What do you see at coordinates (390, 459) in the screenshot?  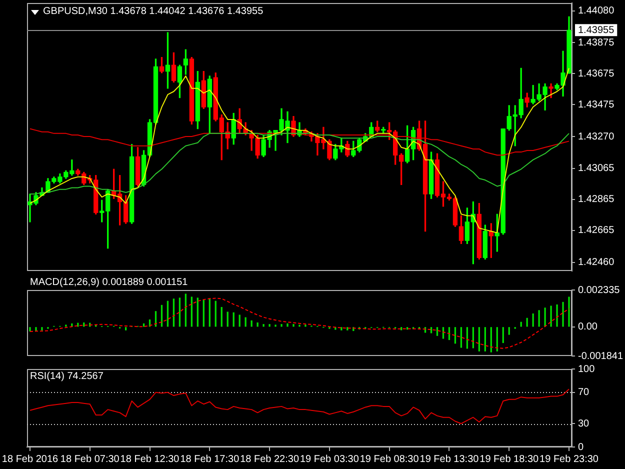 I see `x-tick-label: 19 Feb 08:30` at bounding box center [390, 459].